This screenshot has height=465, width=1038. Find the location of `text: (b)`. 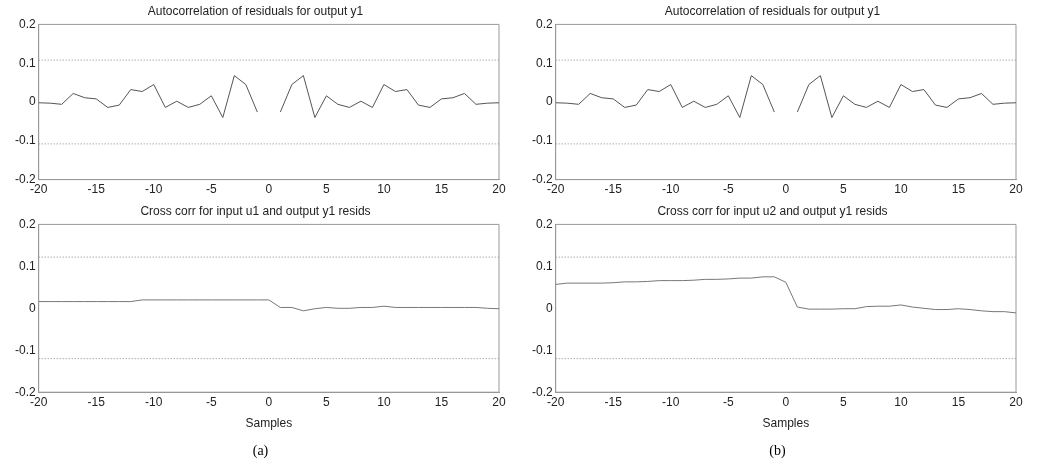

text: (b) is located at coordinates (777, 451).